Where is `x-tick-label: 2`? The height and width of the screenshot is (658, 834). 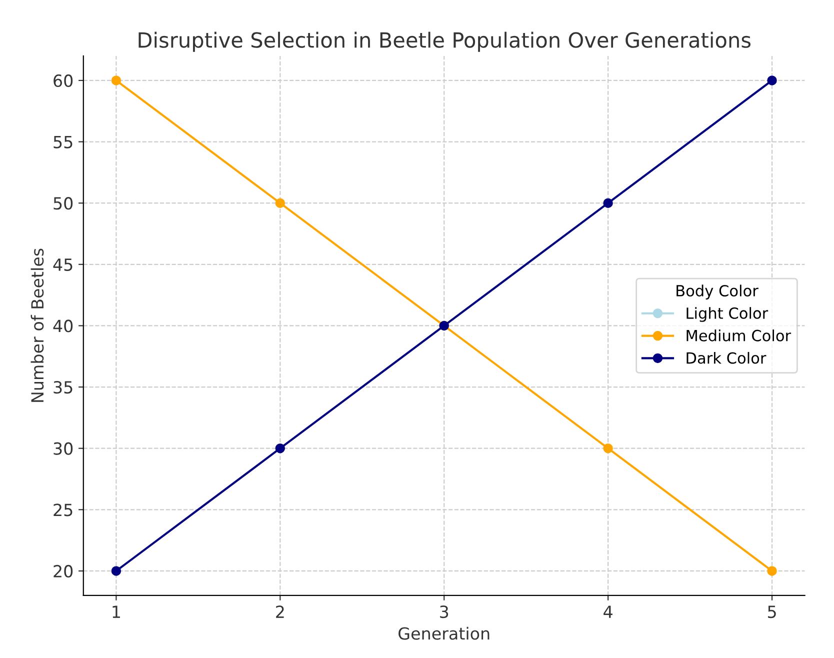 x-tick-label: 2 is located at coordinates (280, 612).